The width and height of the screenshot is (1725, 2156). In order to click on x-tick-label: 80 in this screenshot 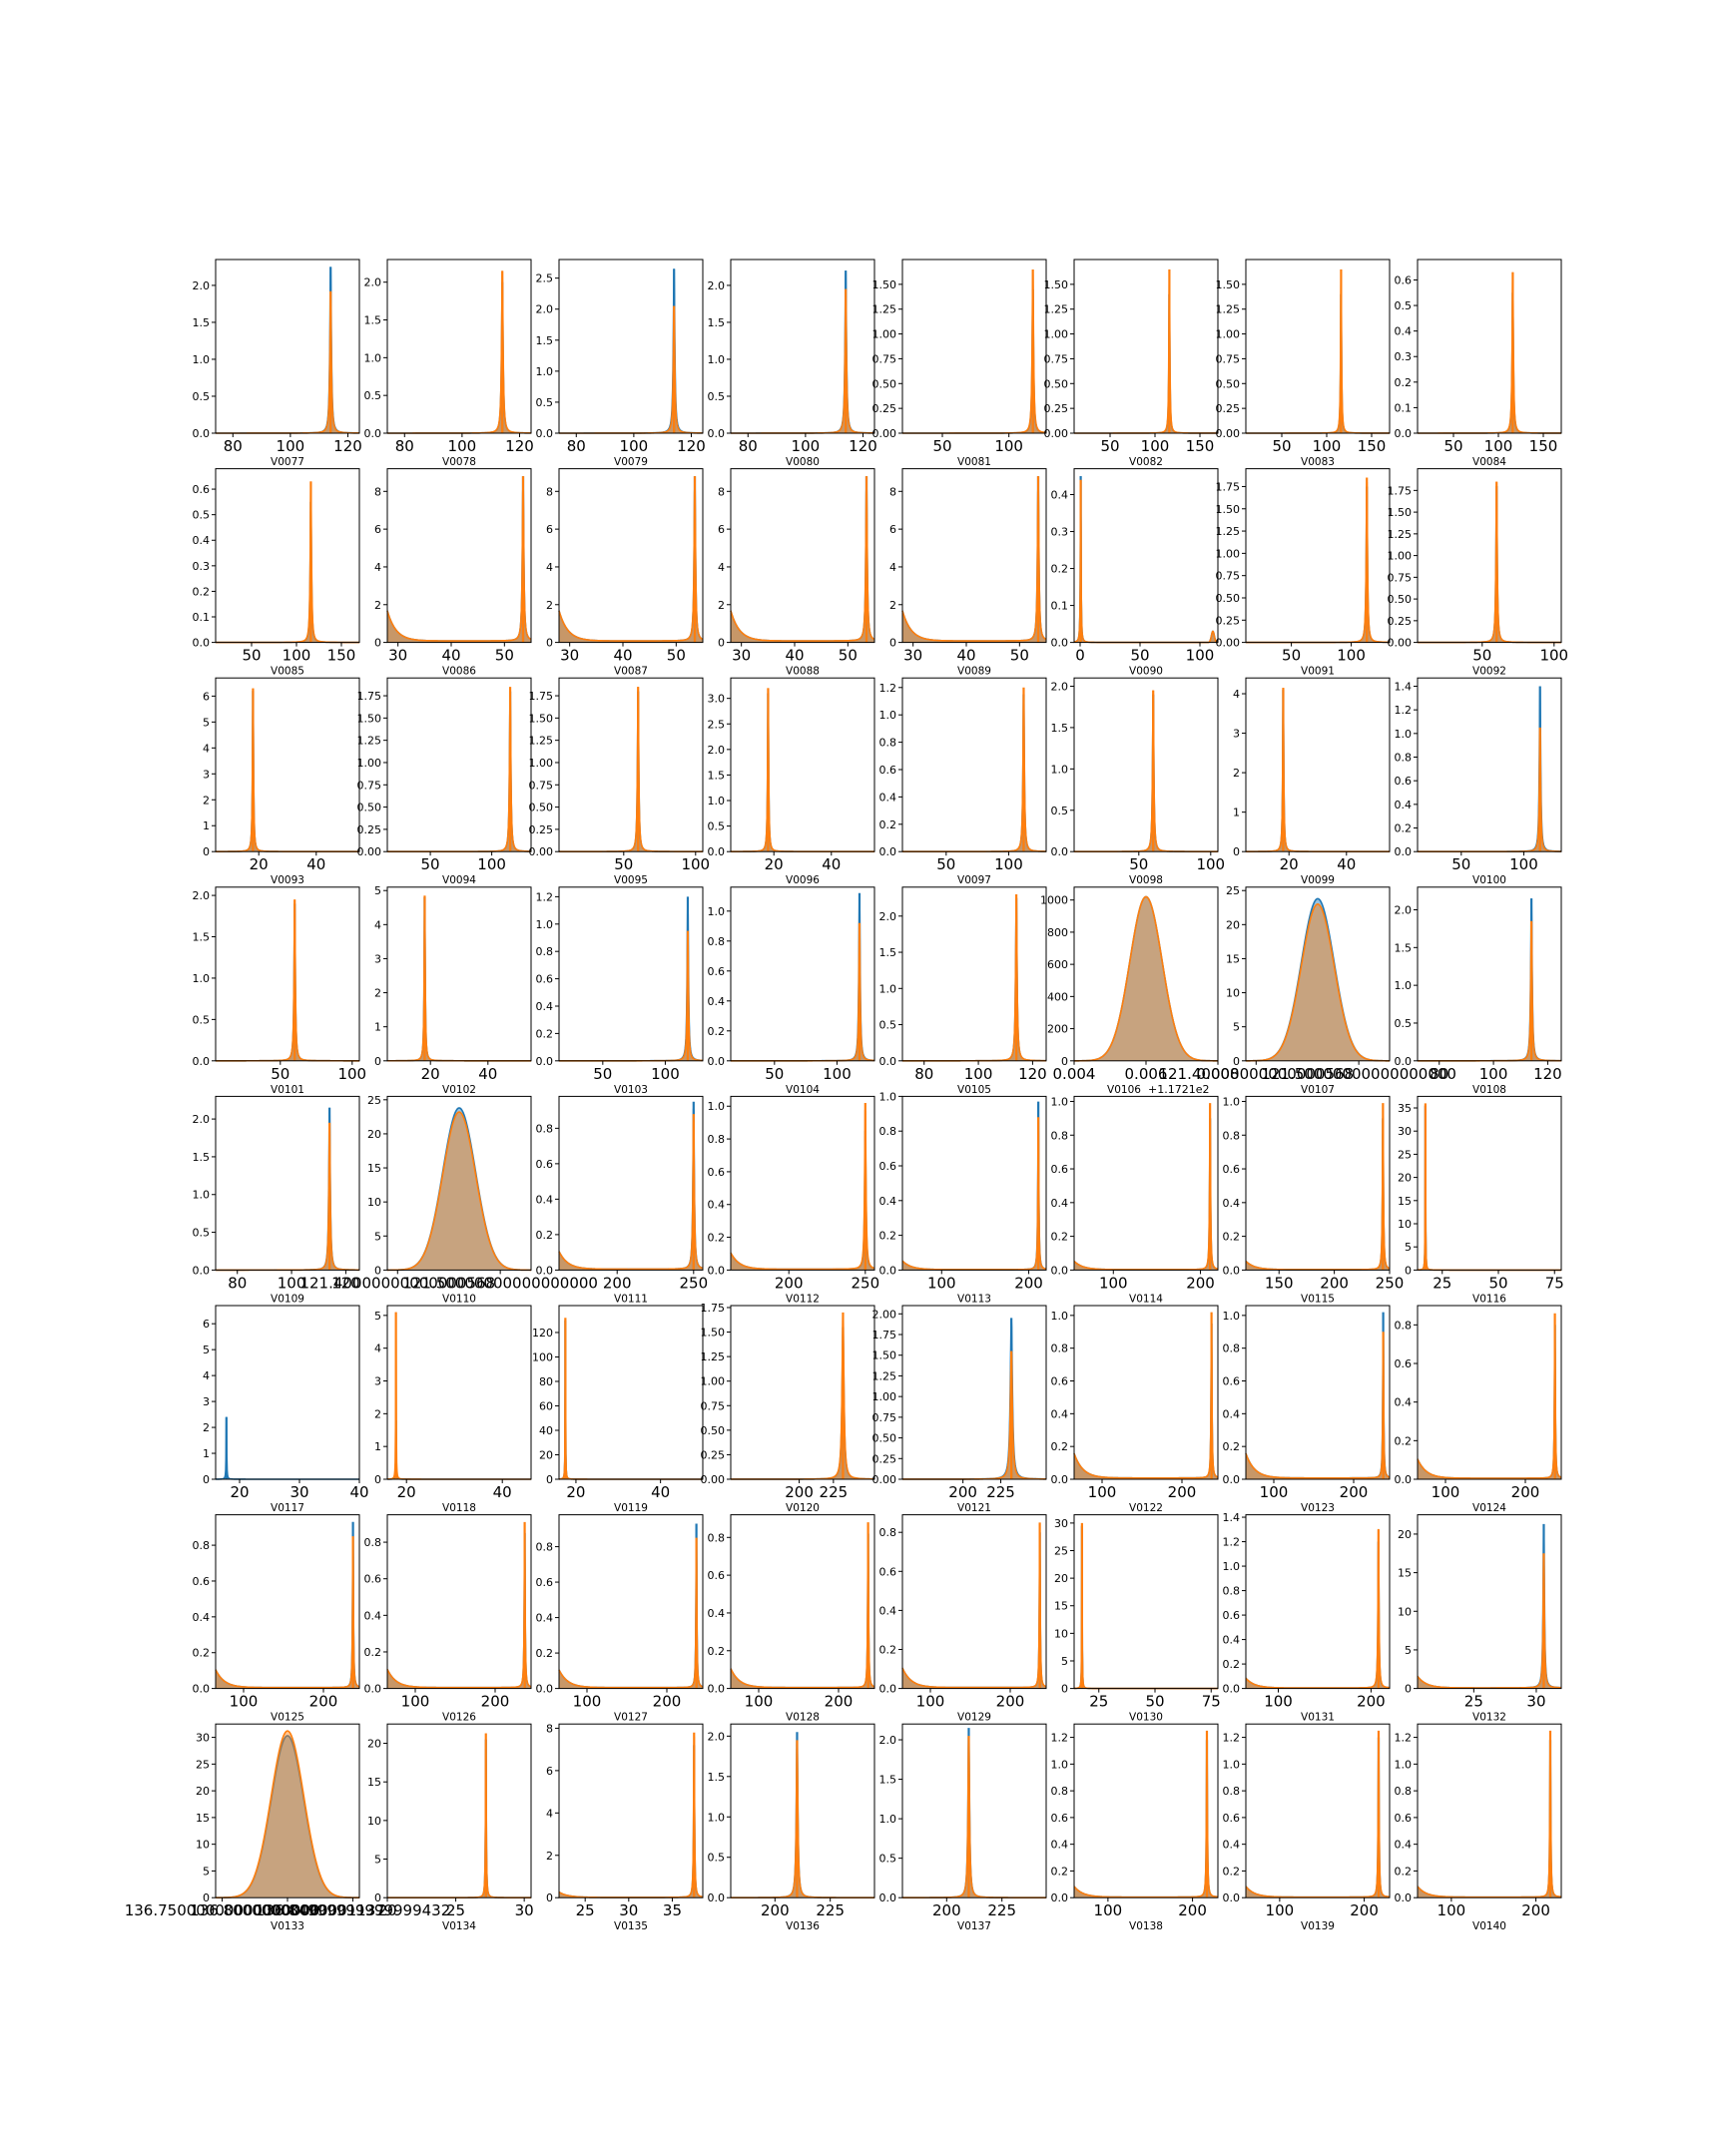, I will do `click(233, 446)`.